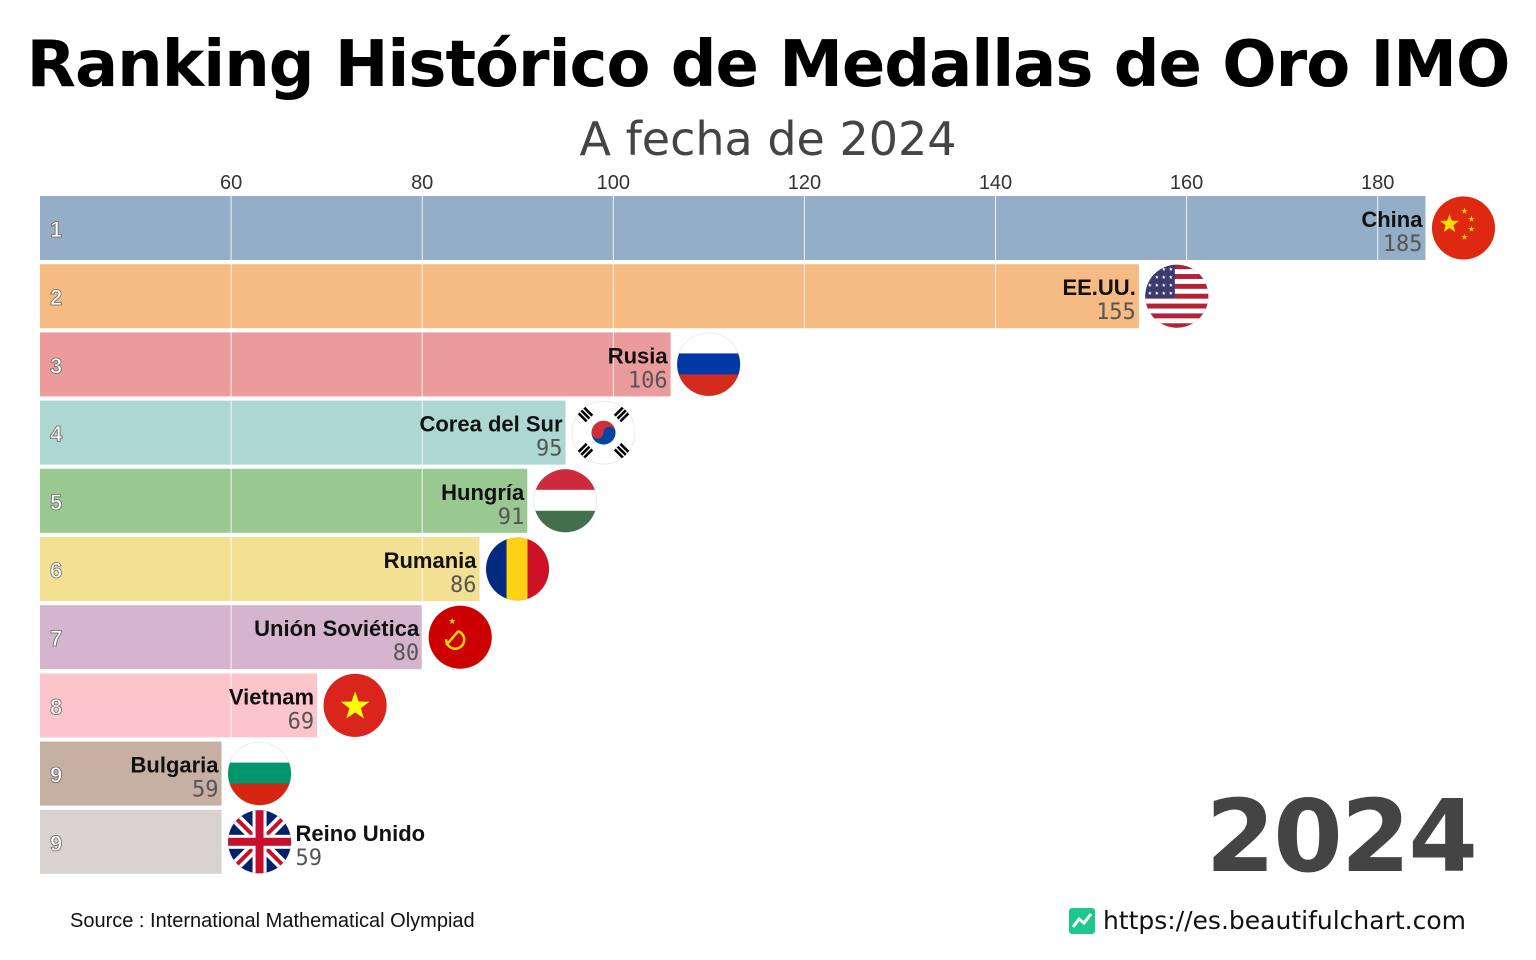 This screenshot has height=960, width=1536. Describe the element at coordinates (1176, 296) in the screenshot. I see `usa-flag-icon` at that location.